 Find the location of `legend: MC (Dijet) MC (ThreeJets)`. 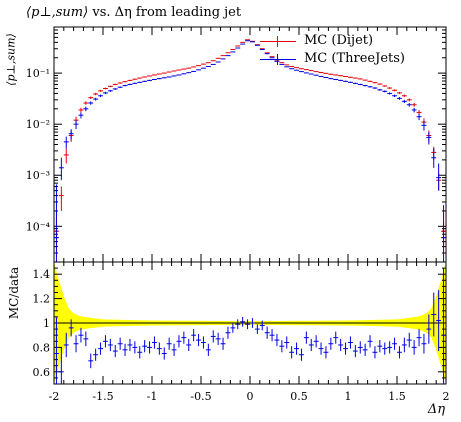

legend: MC (Dijet) MC (ThreeJets) is located at coordinates (331, 50).